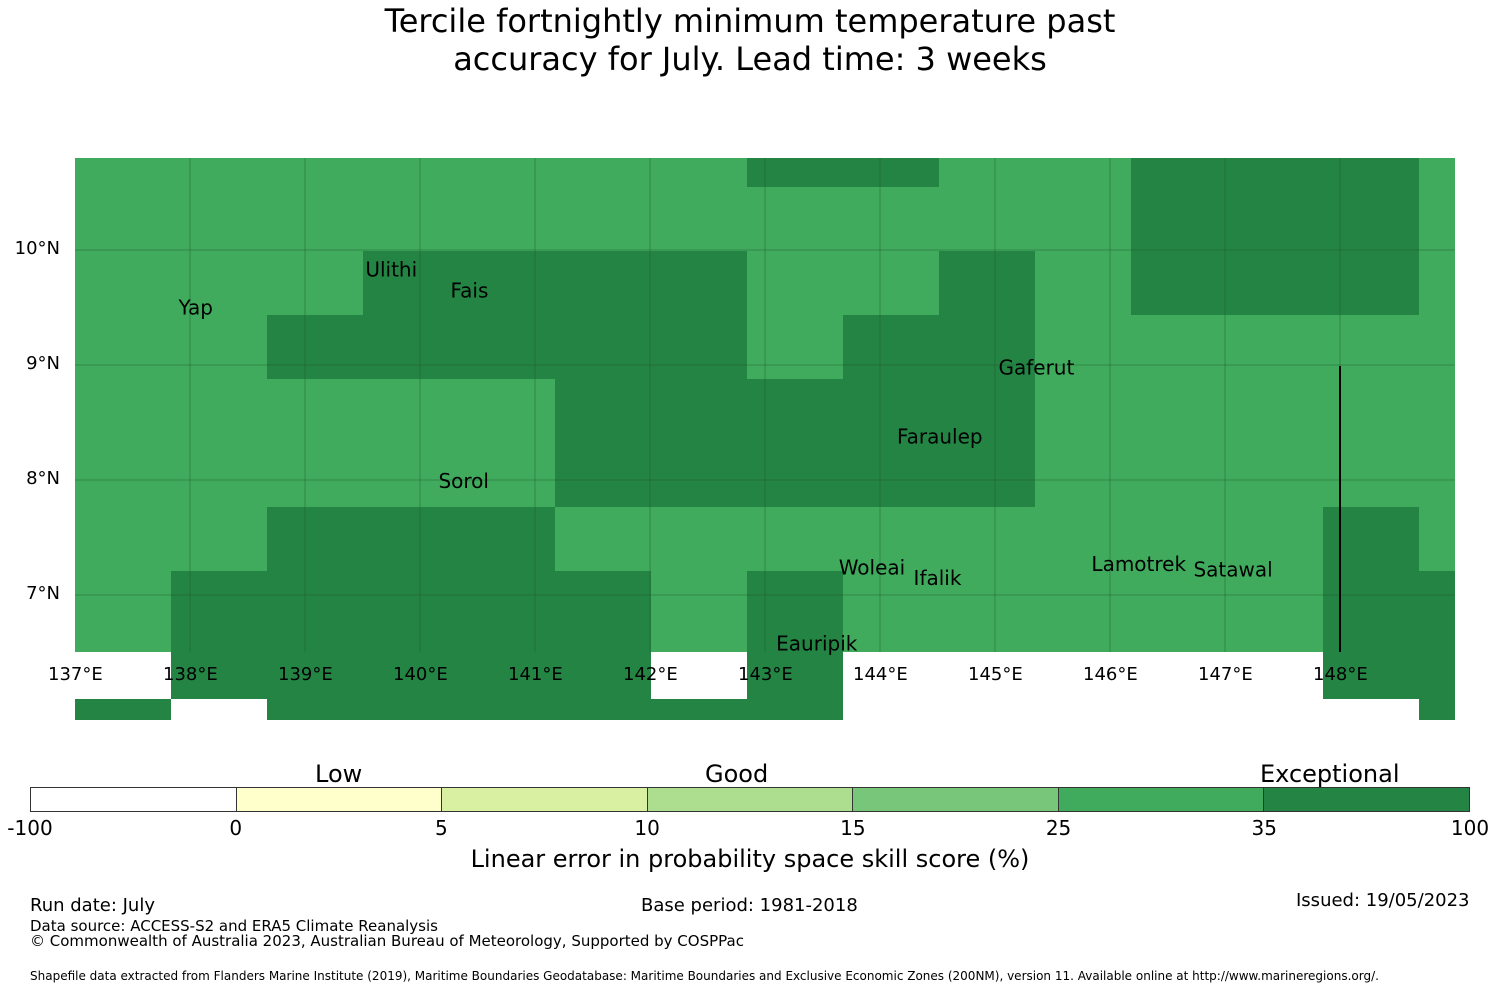 The height and width of the screenshot is (990, 1500). Describe the element at coordinates (1383, 900) in the screenshot. I see `issued-date: Issued: 19/05/2023` at that location.